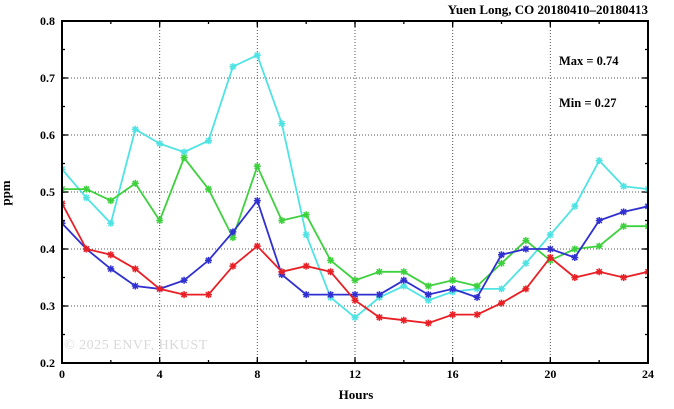  Describe the element at coordinates (47, 249) in the screenshot. I see `y-tick-label: 0.4` at that location.